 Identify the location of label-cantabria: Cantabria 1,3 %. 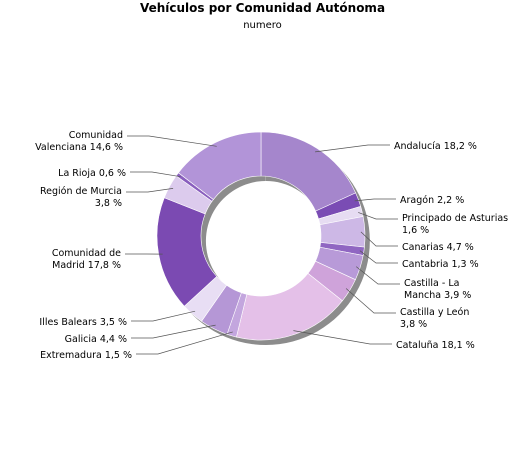
(440, 264).